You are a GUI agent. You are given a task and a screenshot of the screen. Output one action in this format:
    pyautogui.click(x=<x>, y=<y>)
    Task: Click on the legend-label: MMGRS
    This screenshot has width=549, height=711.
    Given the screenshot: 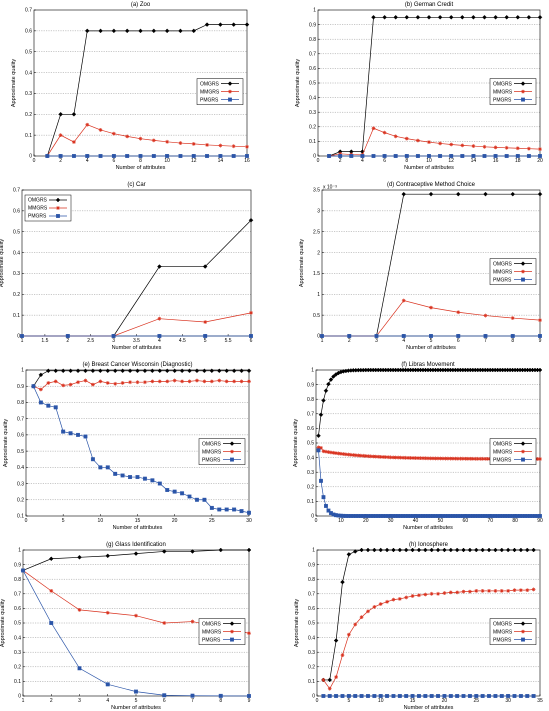 What is the action you would take?
    pyautogui.click(x=503, y=92)
    